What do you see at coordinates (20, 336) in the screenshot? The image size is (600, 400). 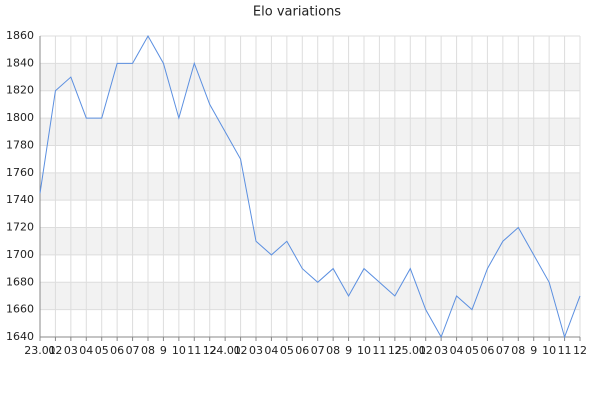 I see `y-tick-label: 1640` at bounding box center [20, 336].